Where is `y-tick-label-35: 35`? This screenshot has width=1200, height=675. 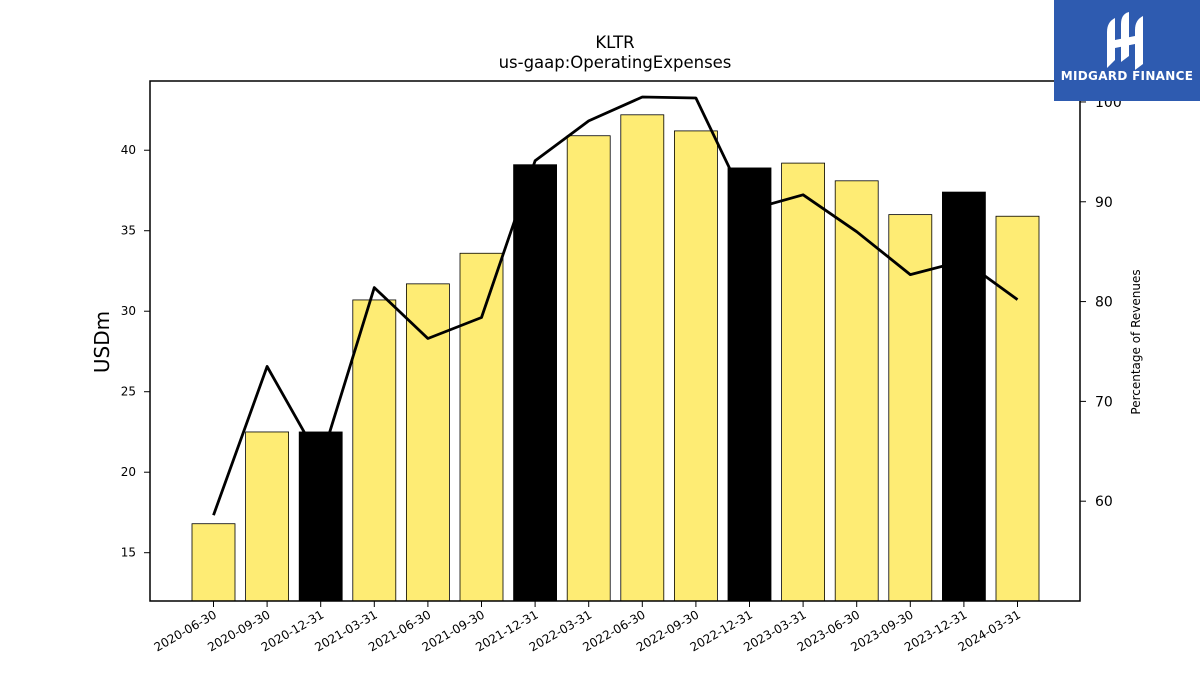
y-tick-label-35: 35 is located at coordinates (128, 231).